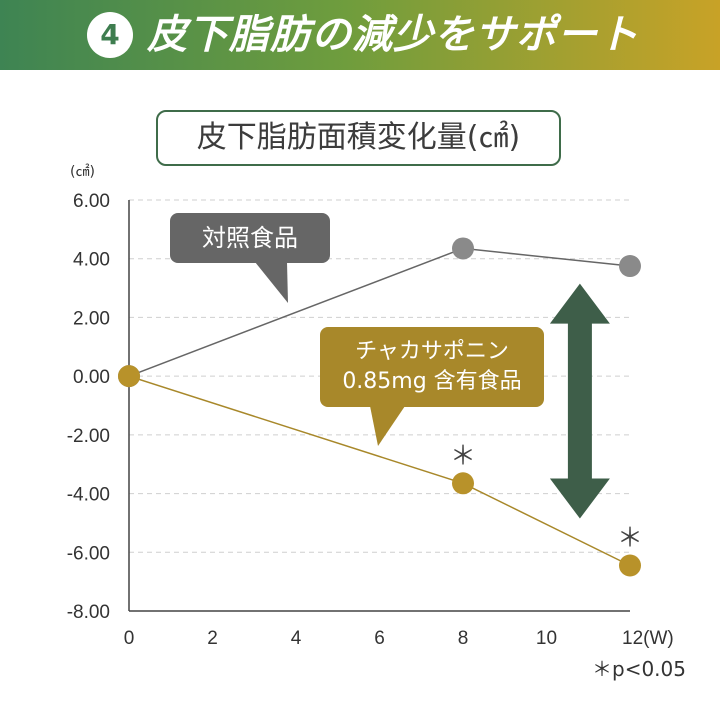 The image size is (720, 721). What do you see at coordinates (91, 260) in the screenshot?
I see `y-tick-label: 4.00` at bounding box center [91, 260].